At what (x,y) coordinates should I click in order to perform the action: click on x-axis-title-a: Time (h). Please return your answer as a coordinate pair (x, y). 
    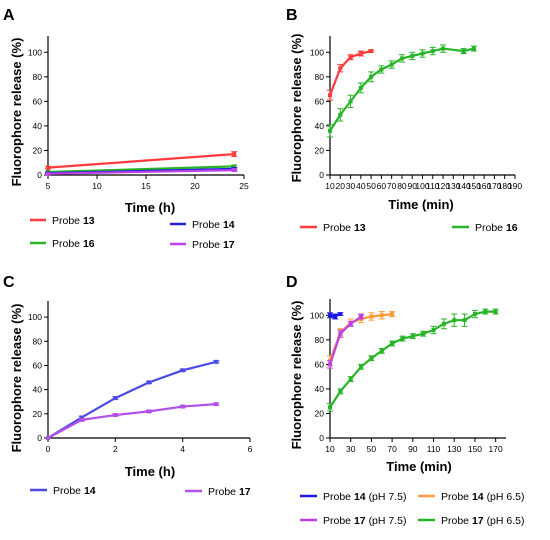
    Looking at the image, I should click on (150, 207).